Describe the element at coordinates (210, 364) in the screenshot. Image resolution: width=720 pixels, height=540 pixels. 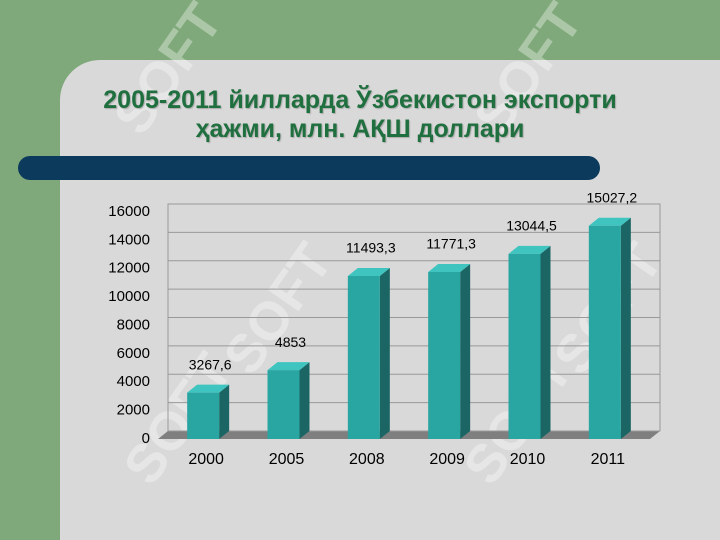
I see `data-label: 3267,6` at that location.